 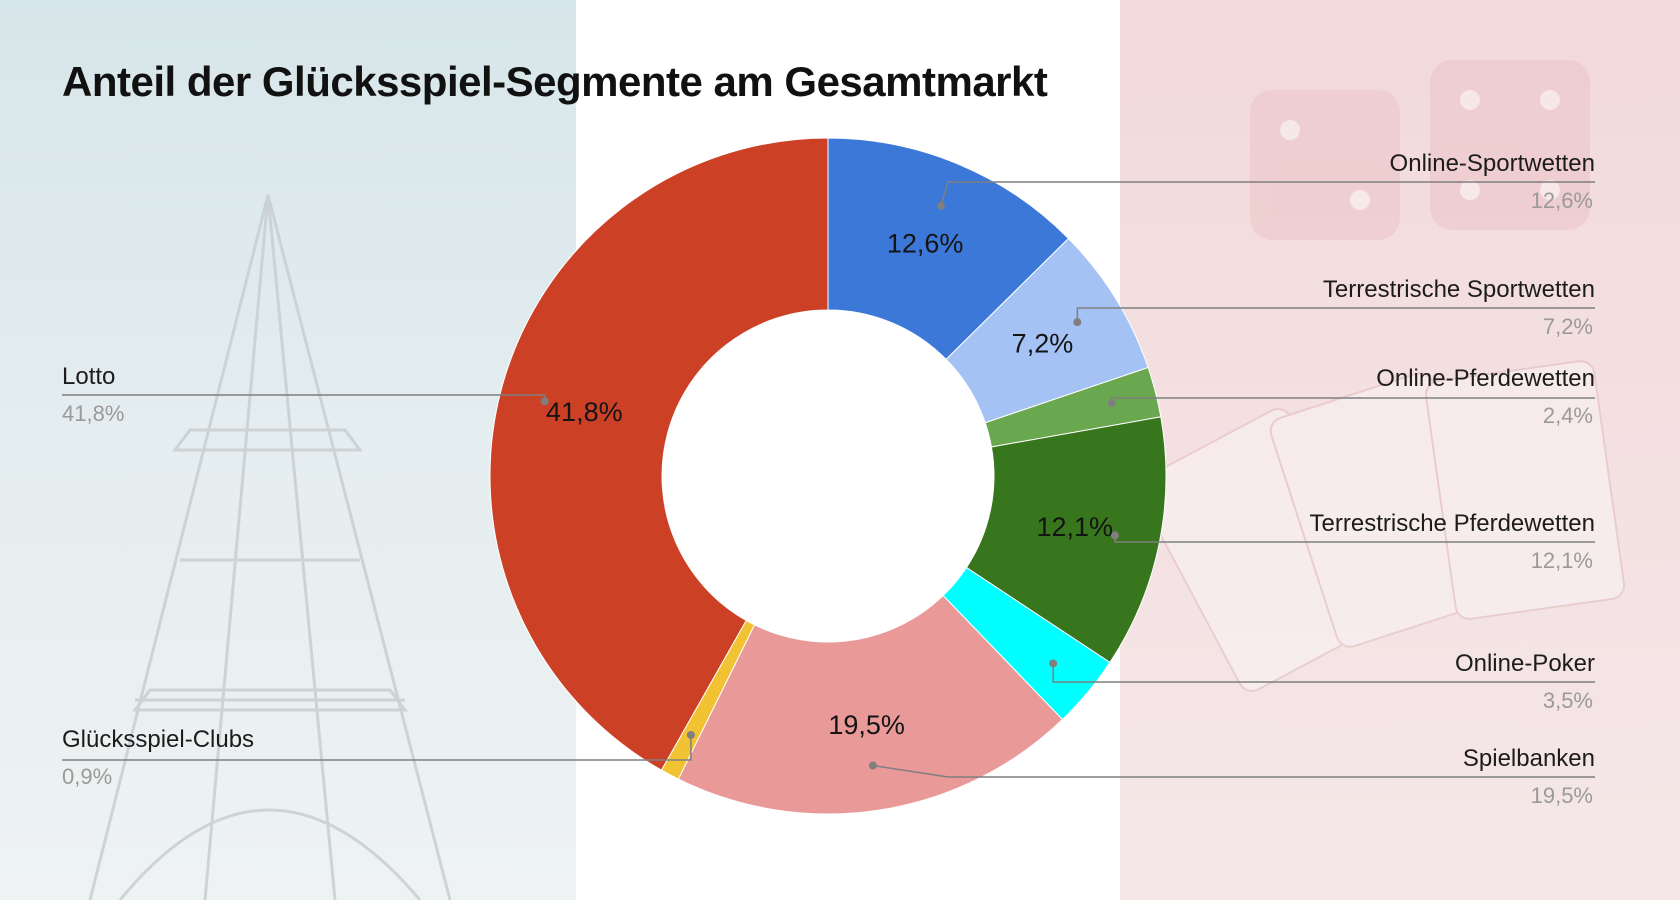 I want to click on slice-label-terrestrische-pferdewetten: 12,1%, so click(x=1074, y=527).